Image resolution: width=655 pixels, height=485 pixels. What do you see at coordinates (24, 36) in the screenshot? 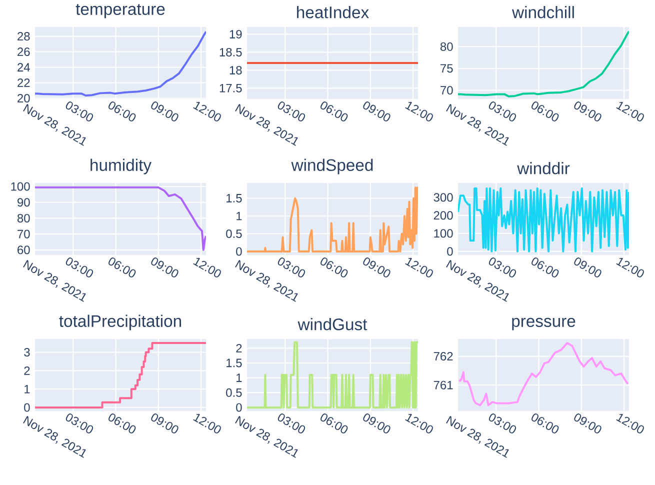
I see `y-tick-label: 28` at bounding box center [24, 36].